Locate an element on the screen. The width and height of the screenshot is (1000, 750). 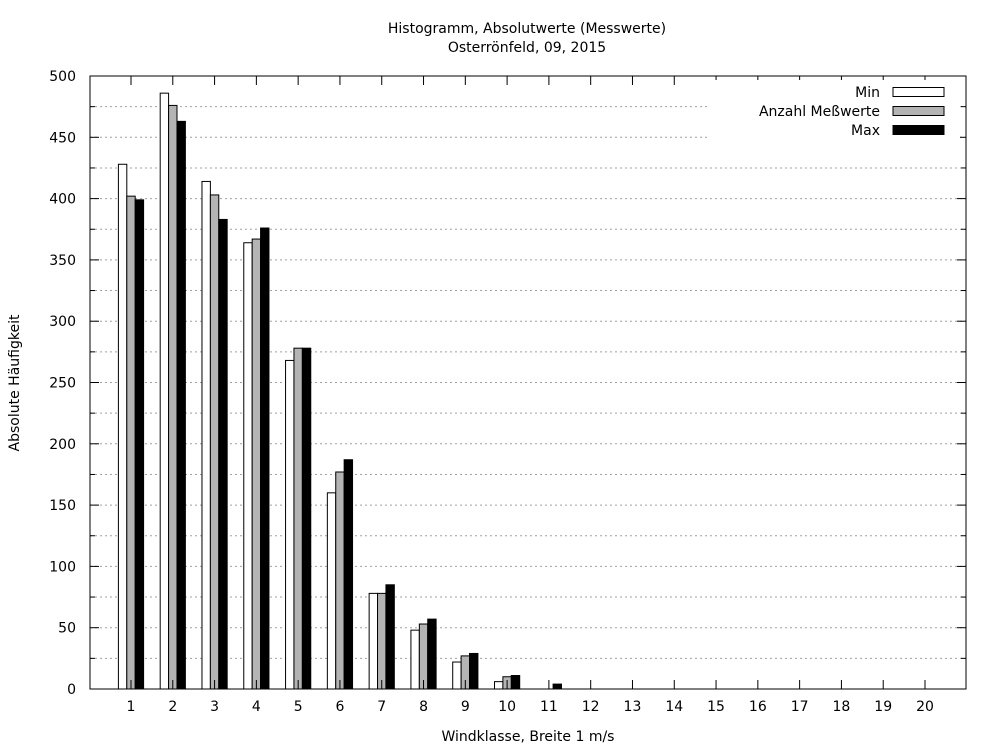
y-tick-label: 300 is located at coordinates (62, 322).